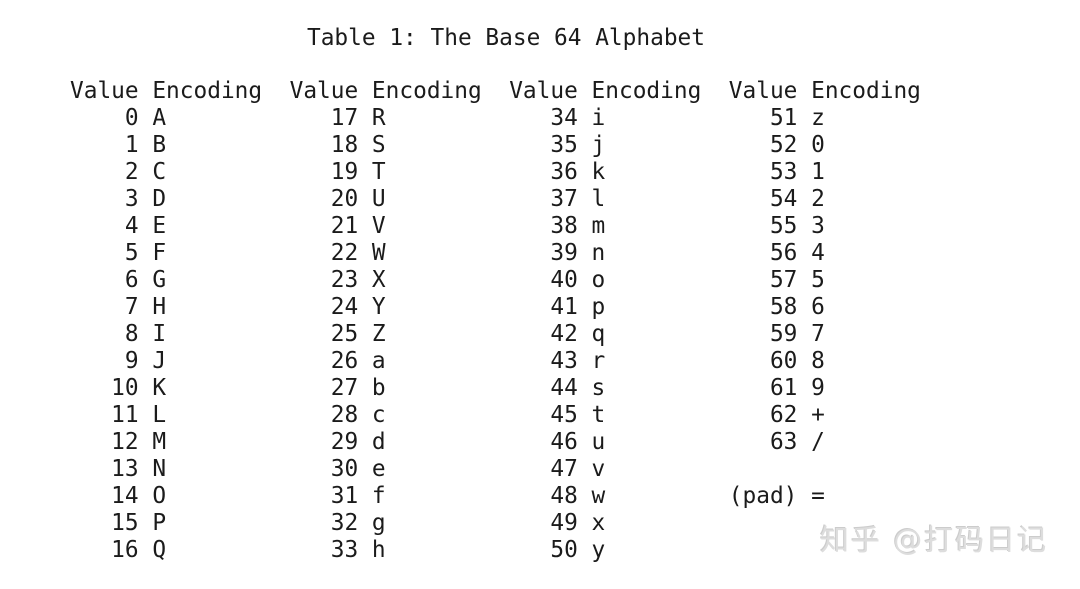 The height and width of the screenshot is (589, 1080). What do you see at coordinates (598, 442) in the screenshot?
I see `encoding-cell: u` at bounding box center [598, 442].